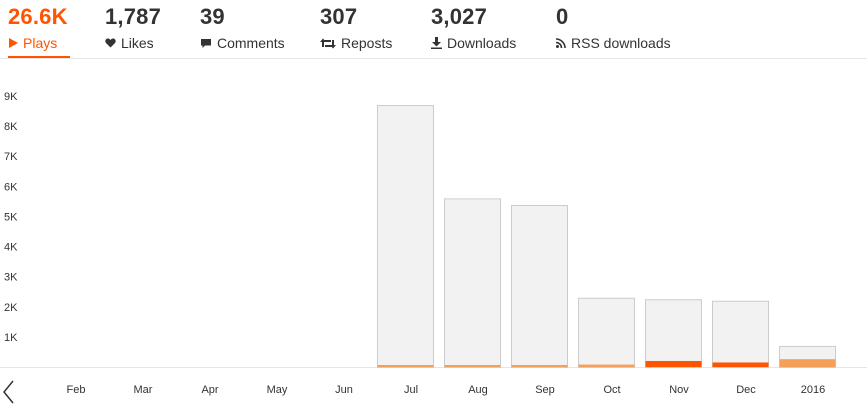  Describe the element at coordinates (133, 16) in the screenshot. I see `likes-count: 1,787` at that location.